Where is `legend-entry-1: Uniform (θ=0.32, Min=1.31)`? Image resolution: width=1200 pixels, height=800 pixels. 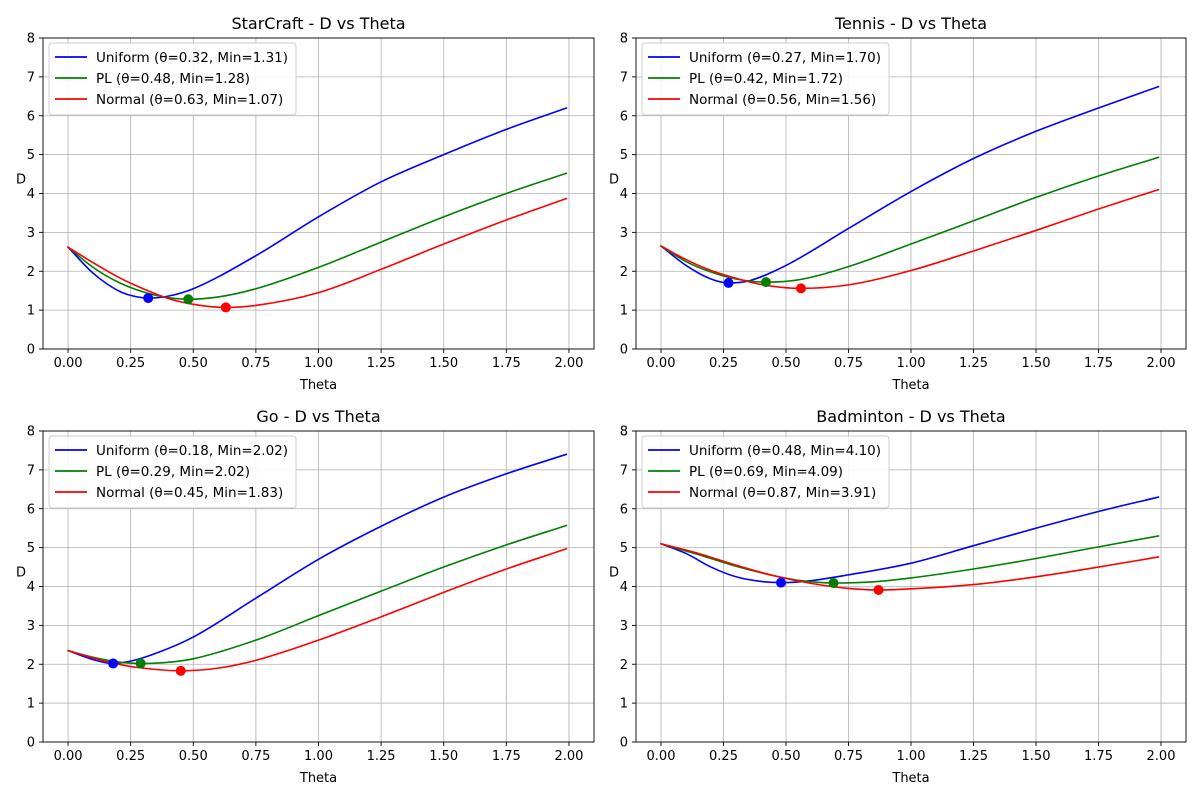
legend-entry-1: Uniform (θ=0.32, Min=1.31) is located at coordinates (192, 58).